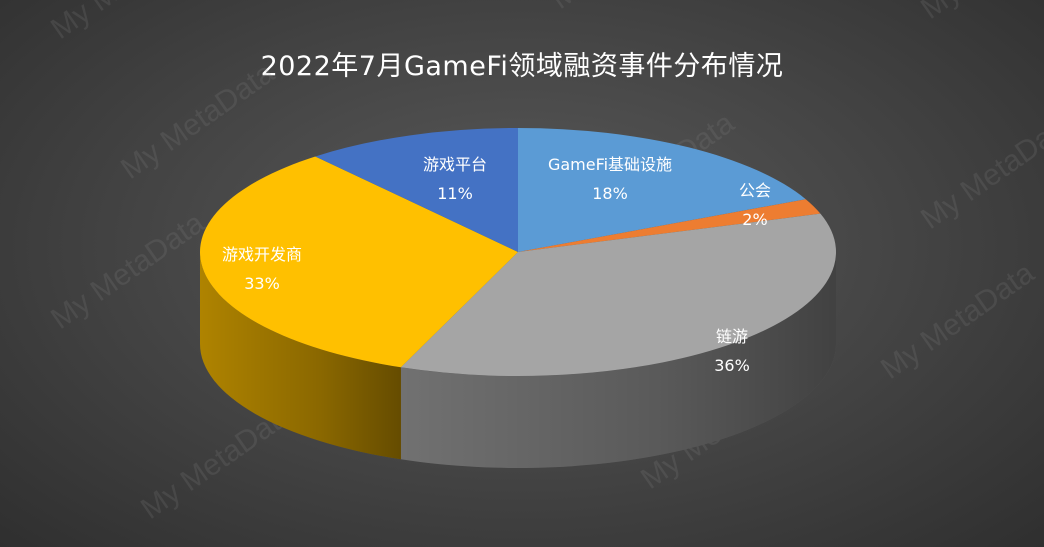  I want to click on slice-4-top, so click(416, 190).